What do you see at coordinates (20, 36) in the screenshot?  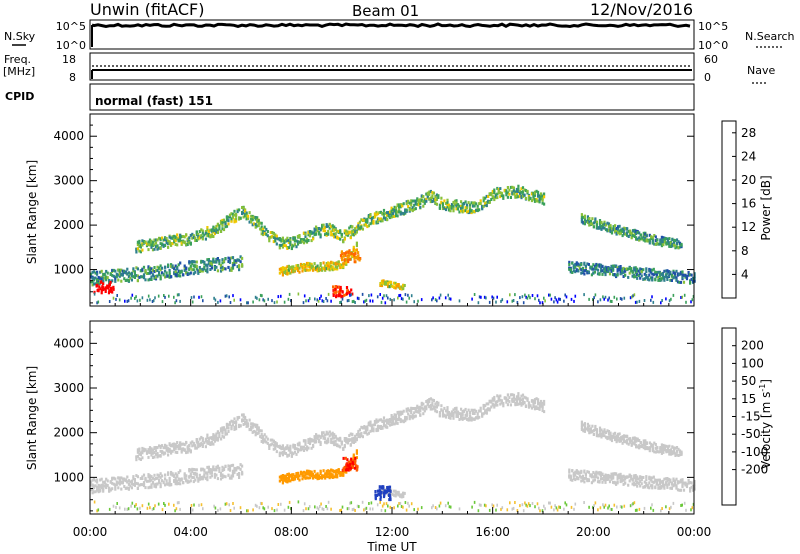 I see `nsky-label: N.Sky` at bounding box center [20, 36].